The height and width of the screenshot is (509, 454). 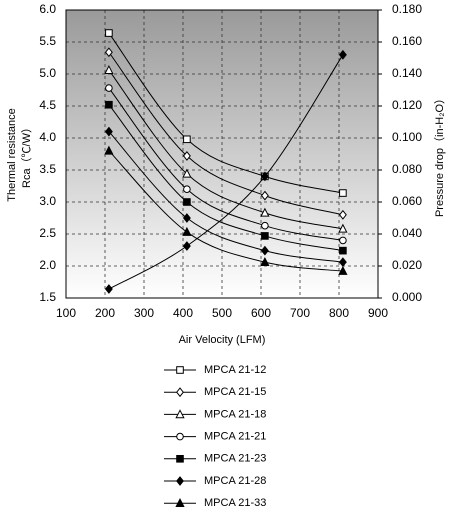 What do you see at coordinates (407, 137) in the screenshot?
I see `y2-tick-label: 0.100` at bounding box center [407, 137].